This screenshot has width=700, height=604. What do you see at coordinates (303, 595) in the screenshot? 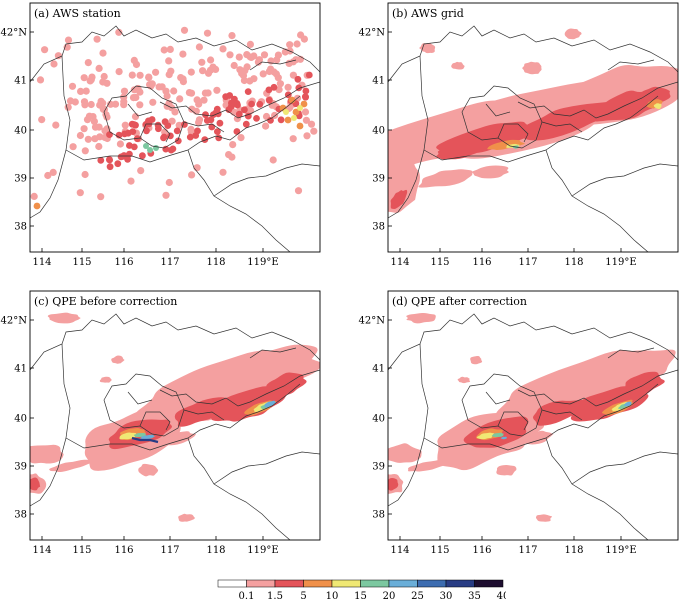
I see `legend-level-label: 5` at bounding box center [303, 595].